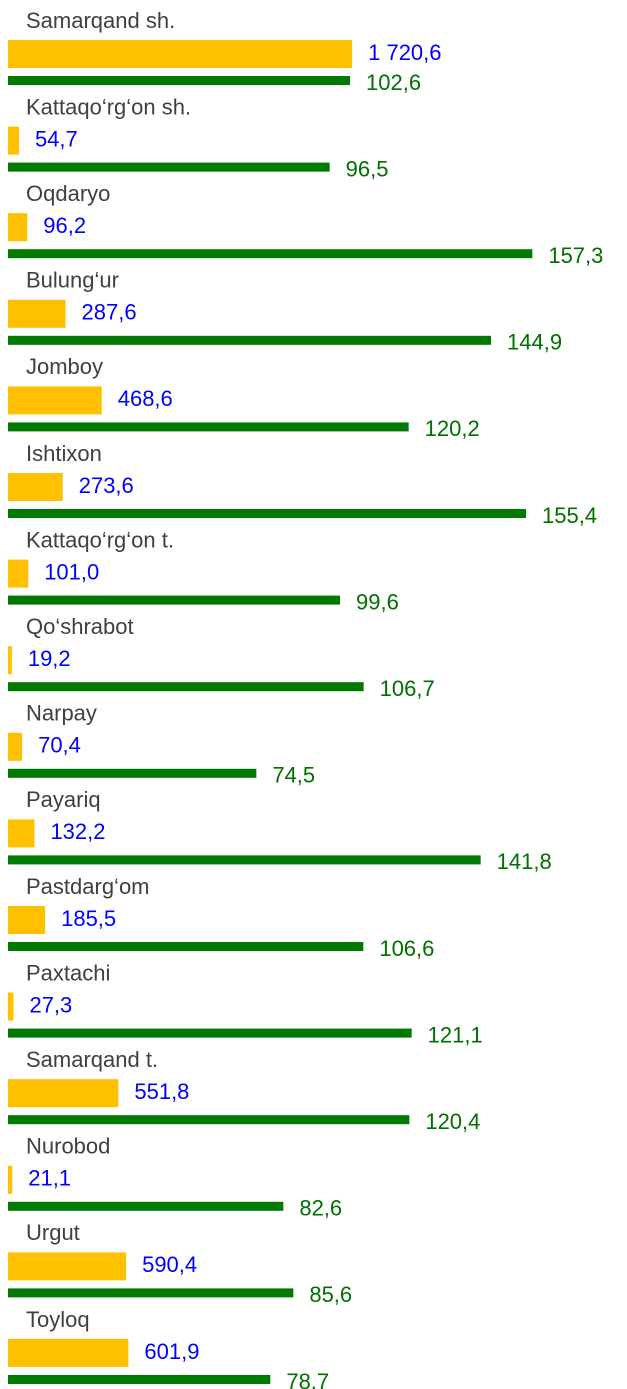 The width and height of the screenshot is (627, 1389). Describe the element at coordinates (49, 658) in the screenshot. I see `value-label: 19,2` at that location.